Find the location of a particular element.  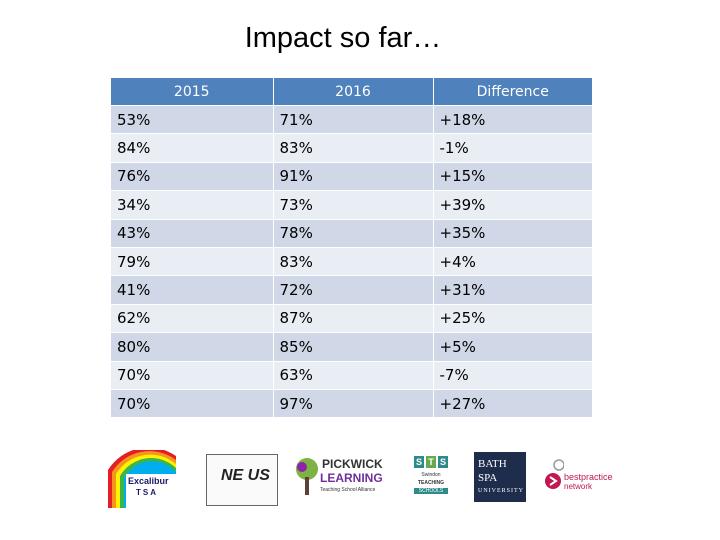

cell-2016: 91% is located at coordinates (353, 176).